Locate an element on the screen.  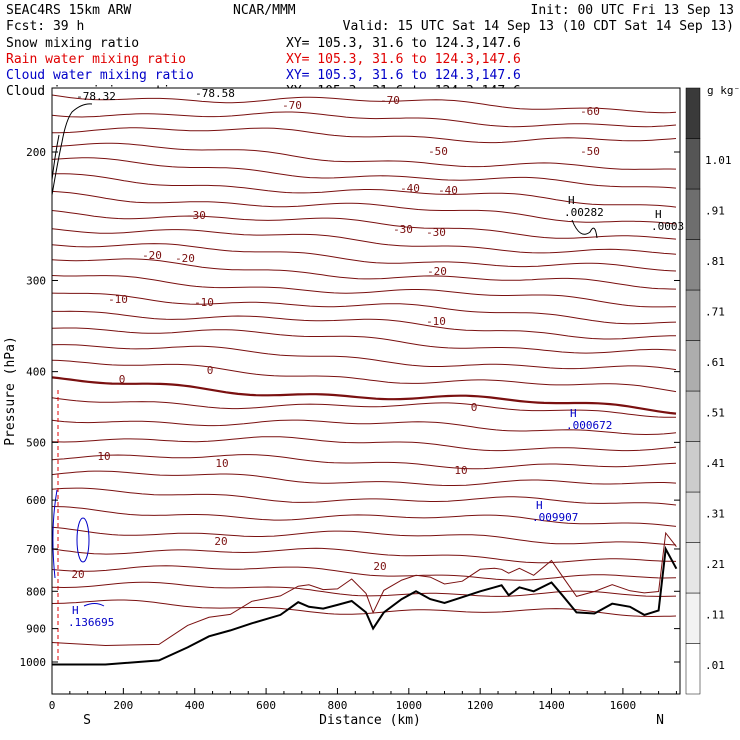
maximum-value: .00282 is located at coordinates (584, 212).